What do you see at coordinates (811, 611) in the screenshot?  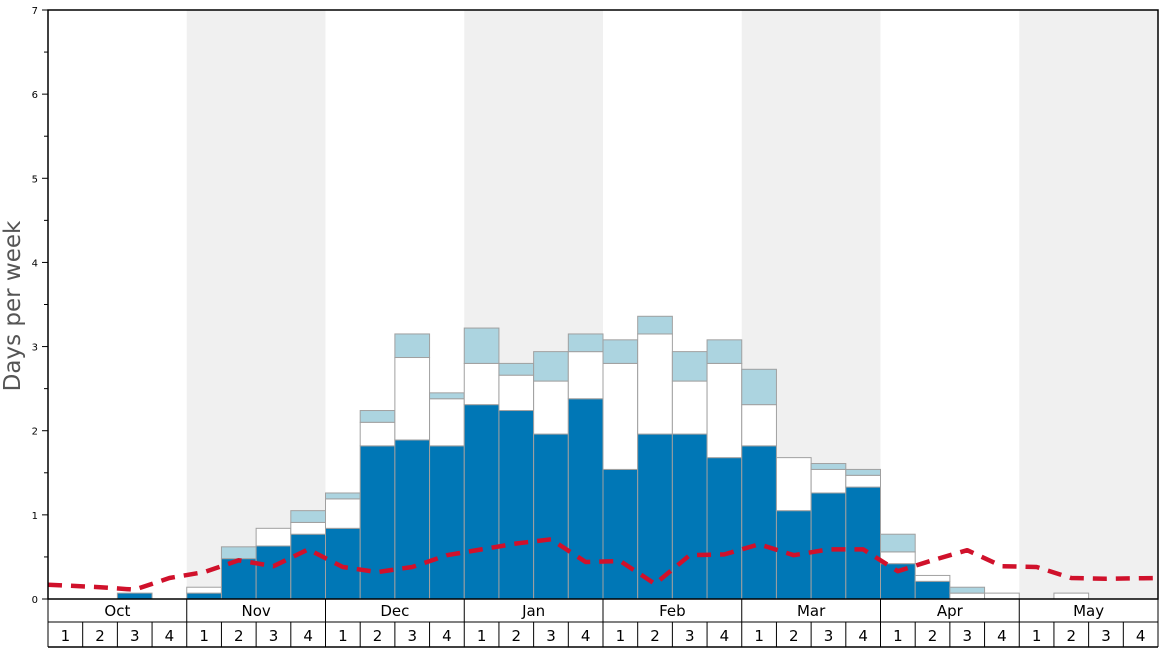 I see `month-label-mar: Mar` at bounding box center [811, 611].